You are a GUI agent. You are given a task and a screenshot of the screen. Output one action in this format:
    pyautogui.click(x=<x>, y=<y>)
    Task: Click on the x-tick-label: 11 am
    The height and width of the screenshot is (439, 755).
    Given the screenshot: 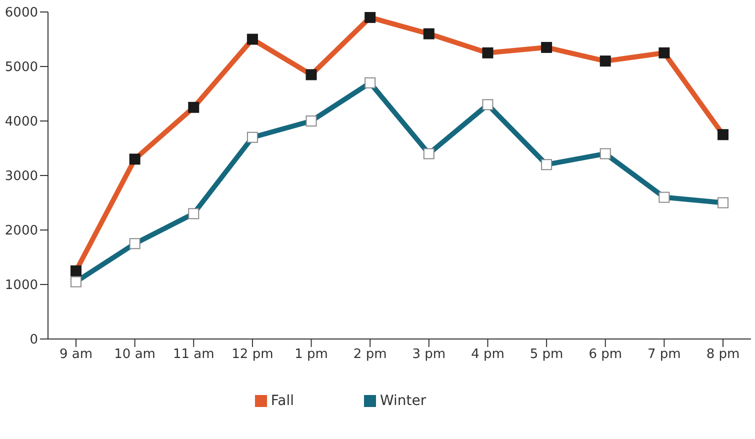 What is the action you would take?
    pyautogui.click(x=193, y=354)
    